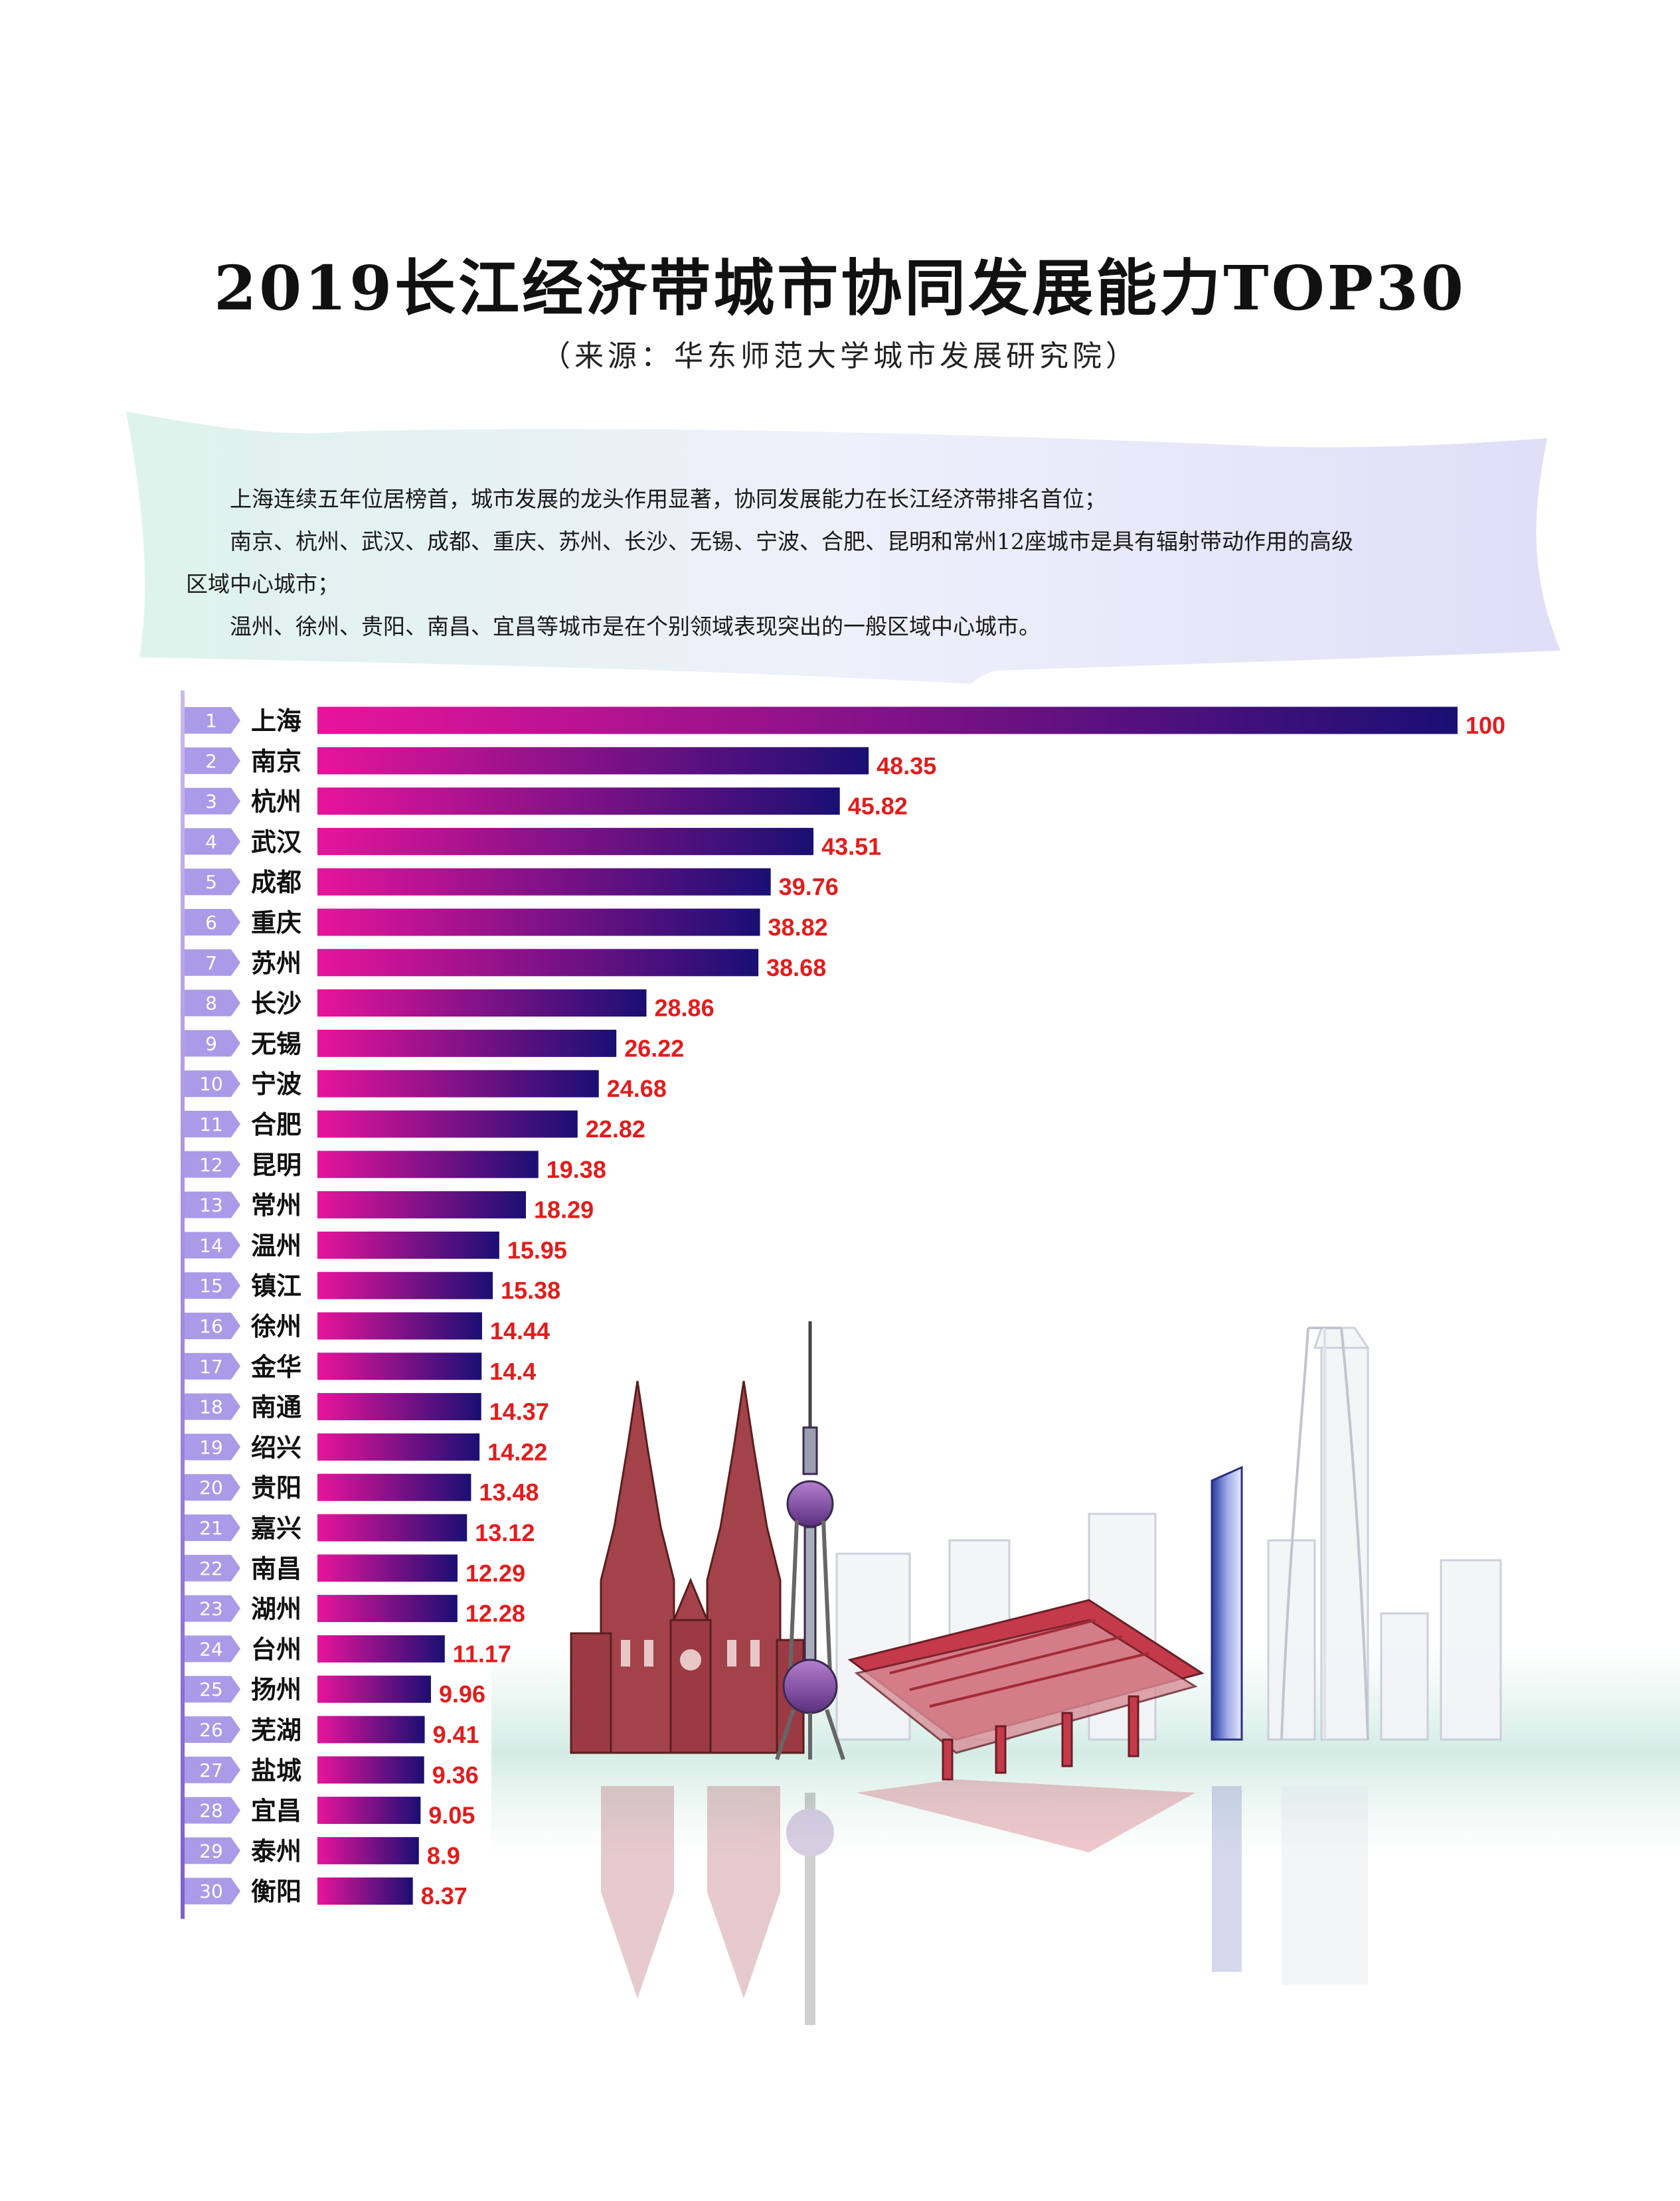 This screenshot has width=1680, height=2201. Describe the element at coordinates (851, 846) in the screenshot. I see `value-label: 43.51` at that location.